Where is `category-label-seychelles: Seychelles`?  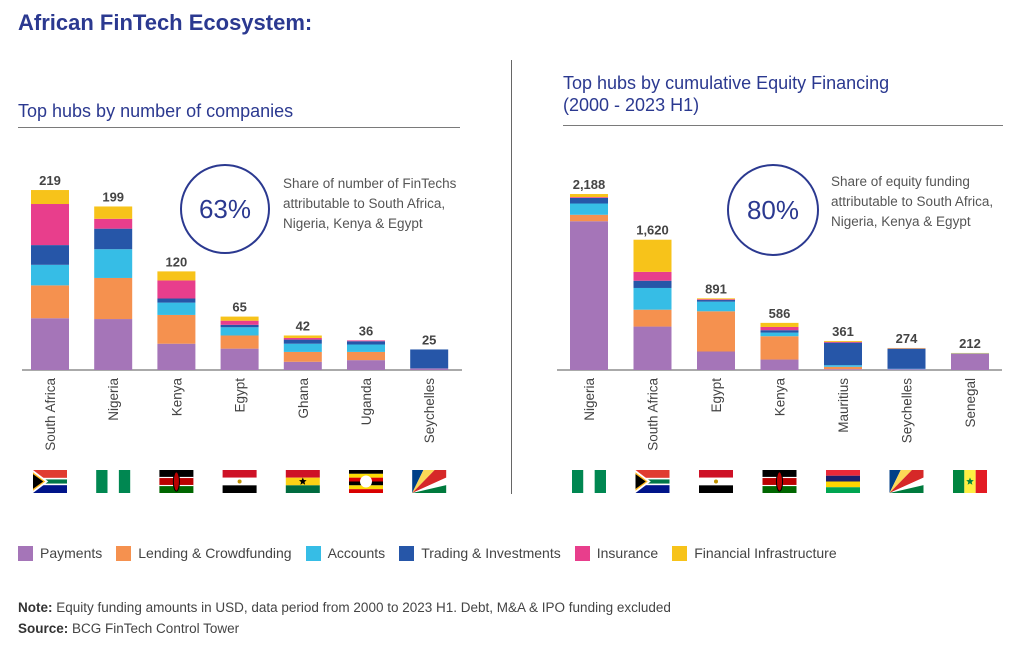 category-label-seychelles: Seychelles is located at coordinates (429, 411).